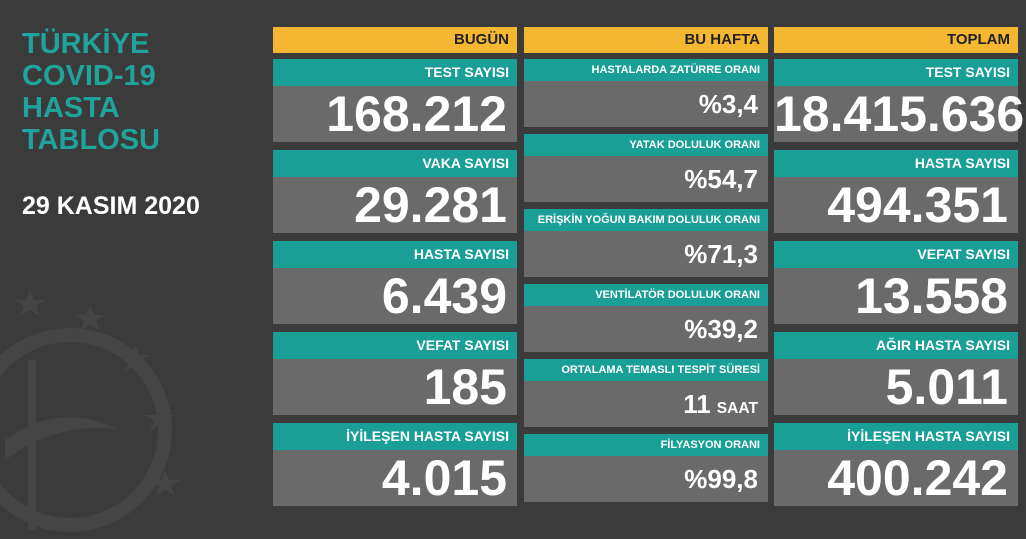 This screenshot has width=1026, height=539. What do you see at coordinates (86, 44) in the screenshot?
I see `title-line: TÜRKİYE` at bounding box center [86, 44].